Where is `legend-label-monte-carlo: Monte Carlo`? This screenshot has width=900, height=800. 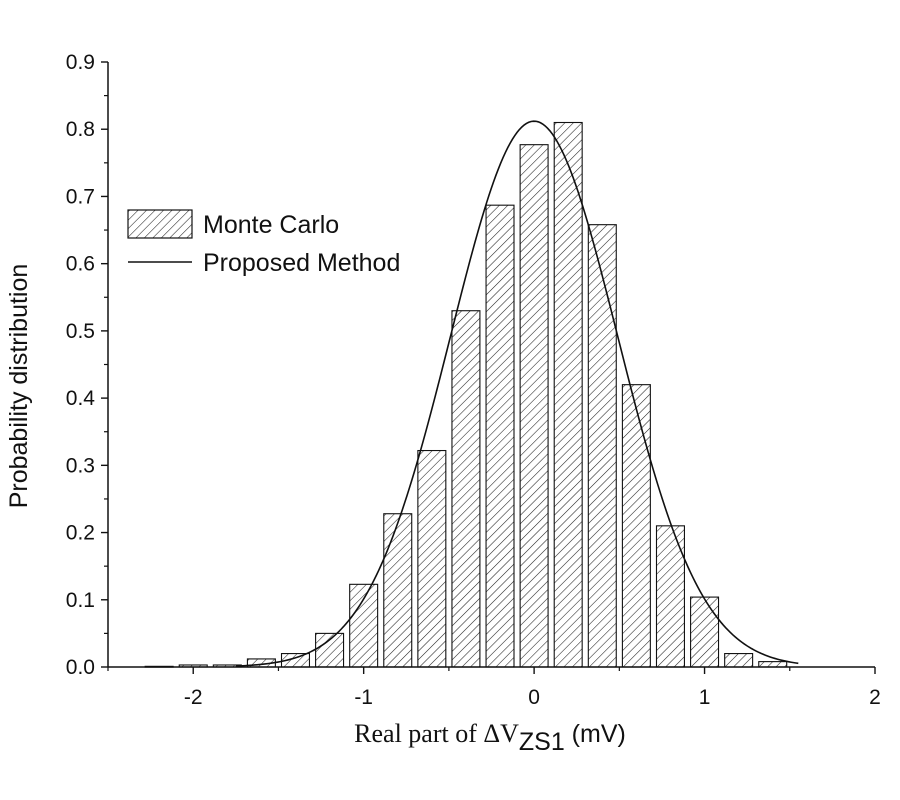 legend-label-monte-carlo: Monte Carlo is located at coordinates (271, 225).